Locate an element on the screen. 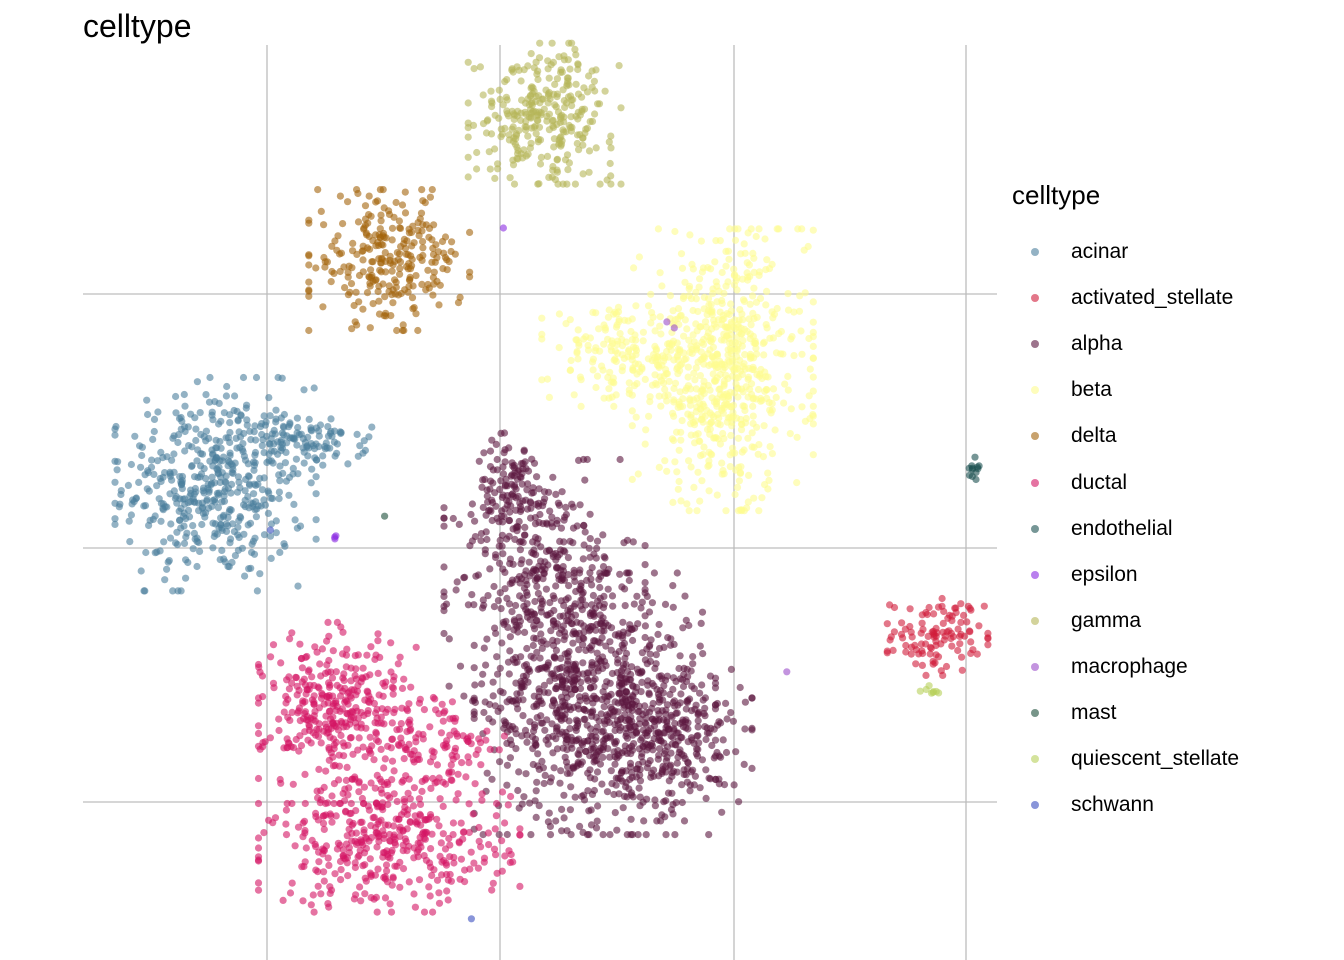  legend-key-endothelial is located at coordinates (1035, 528).